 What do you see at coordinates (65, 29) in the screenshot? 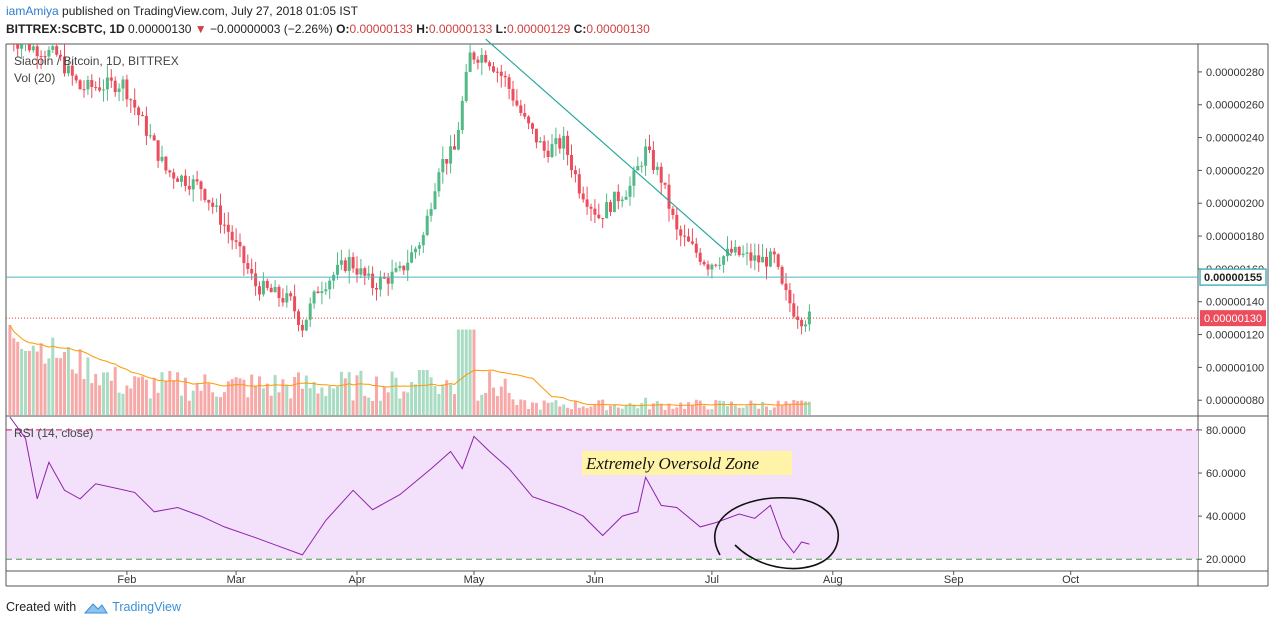
I see `symbol-label: BITTREX:SCBTC, 1D` at bounding box center [65, 29].